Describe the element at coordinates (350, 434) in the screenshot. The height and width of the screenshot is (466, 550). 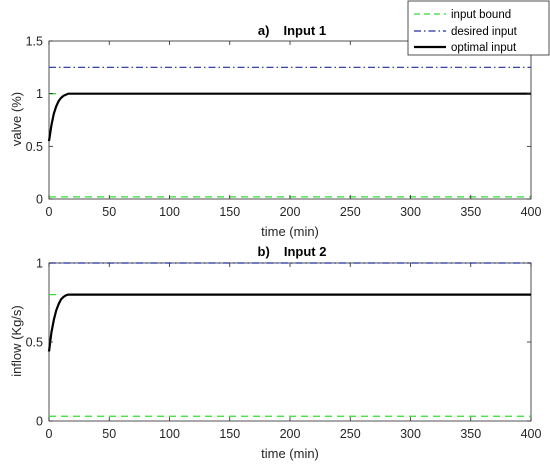
I see `x-tick-label-b: 250` at that location.